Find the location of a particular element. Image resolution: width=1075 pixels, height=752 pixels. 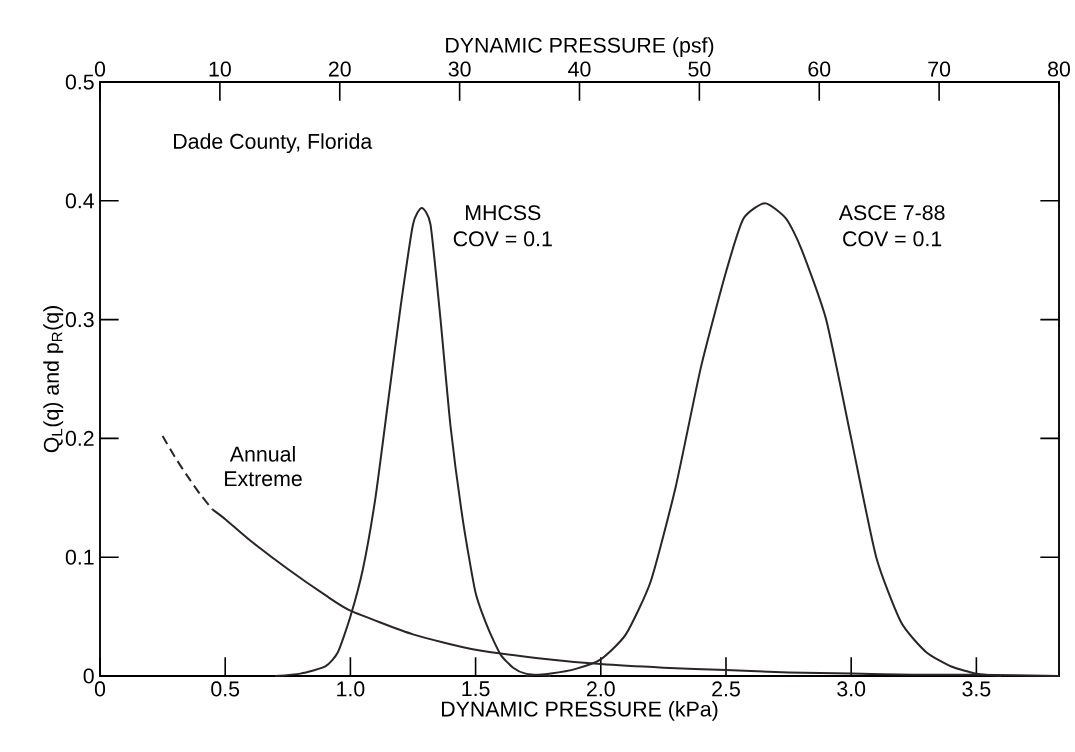

x2-tick-label: 80 is located at coordinates (1059, 69).